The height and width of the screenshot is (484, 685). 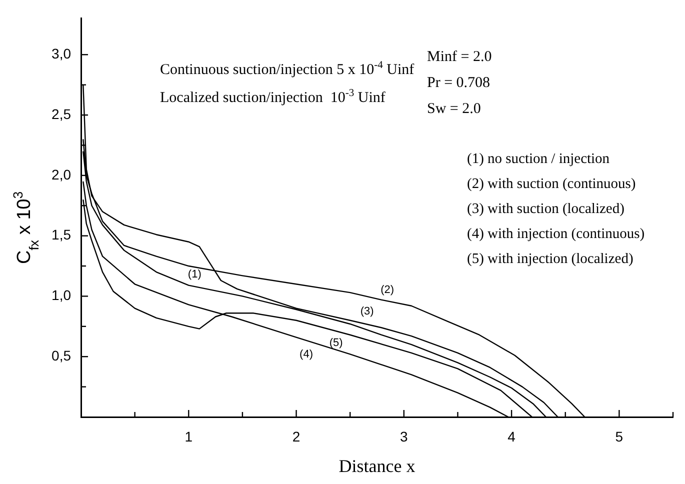 I want to click on annotation: Sw = 2.0, so click(x=454, y=109).